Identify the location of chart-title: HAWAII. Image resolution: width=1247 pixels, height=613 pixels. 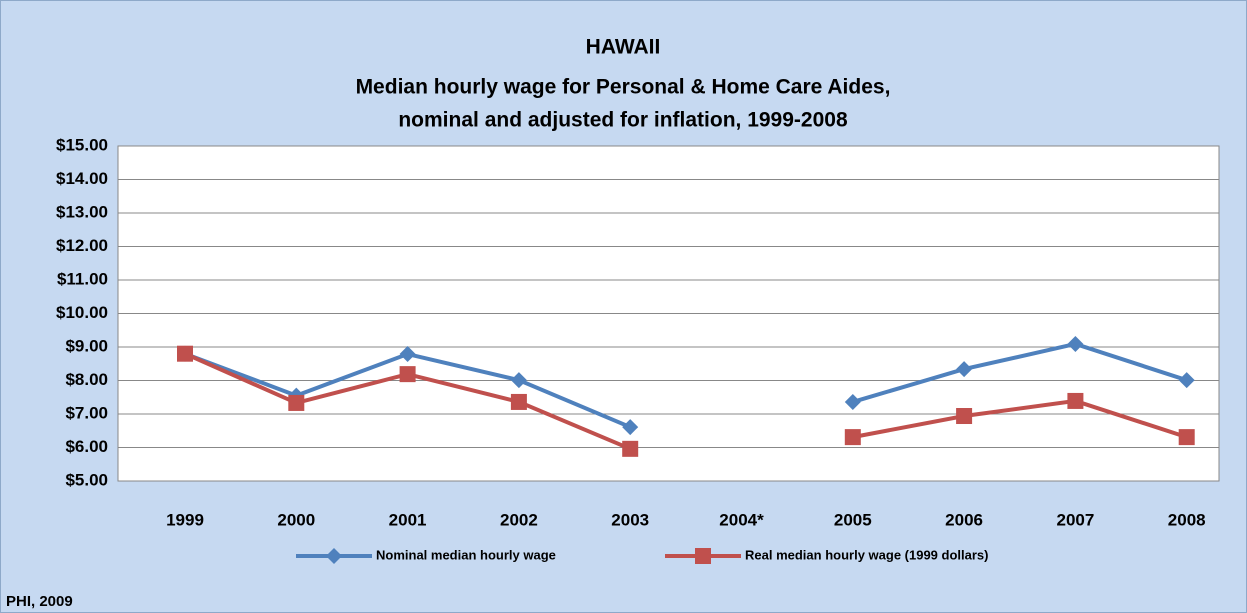
(623, 47).